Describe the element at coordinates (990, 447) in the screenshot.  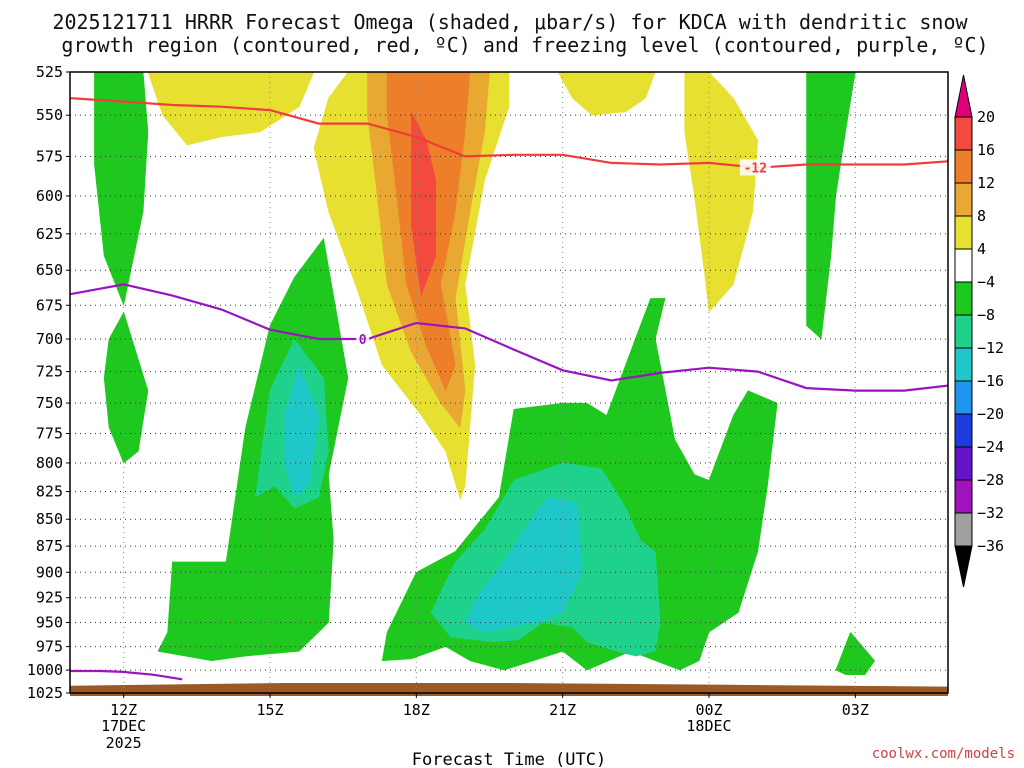
I see `colorbar-label-10: −24` at that location.